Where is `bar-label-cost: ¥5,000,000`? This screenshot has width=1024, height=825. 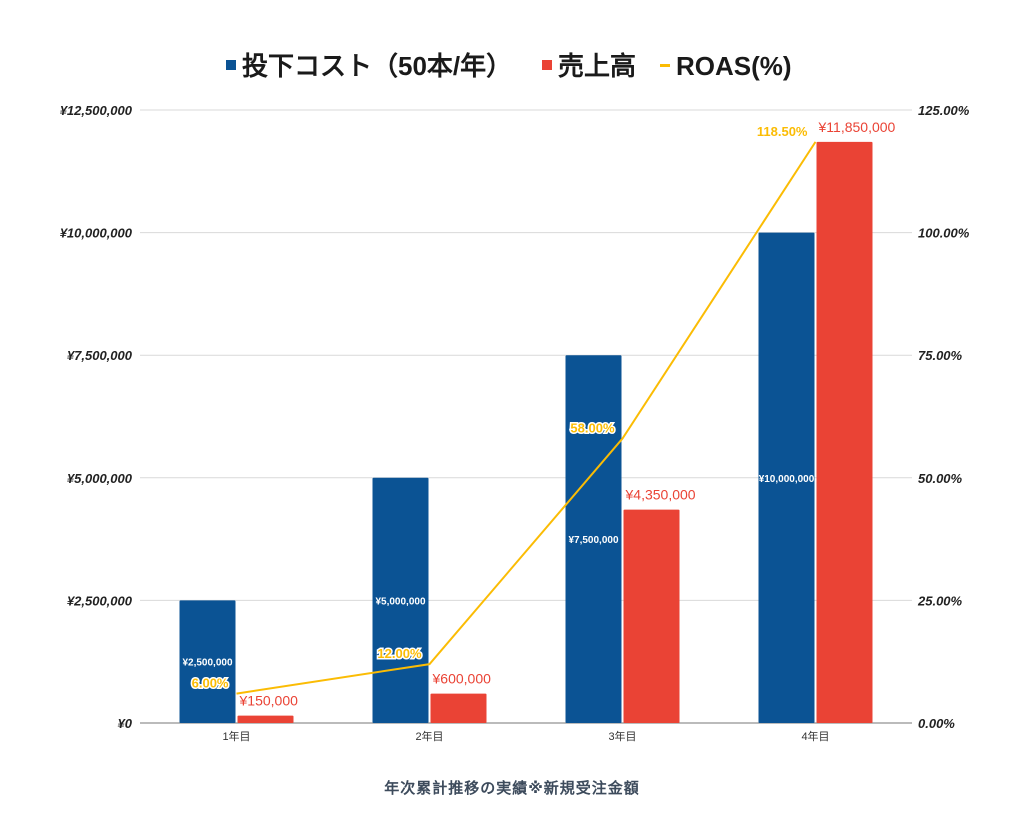 bar-label-cost: ¥5,000,000 is located at coordinates (400, 601).